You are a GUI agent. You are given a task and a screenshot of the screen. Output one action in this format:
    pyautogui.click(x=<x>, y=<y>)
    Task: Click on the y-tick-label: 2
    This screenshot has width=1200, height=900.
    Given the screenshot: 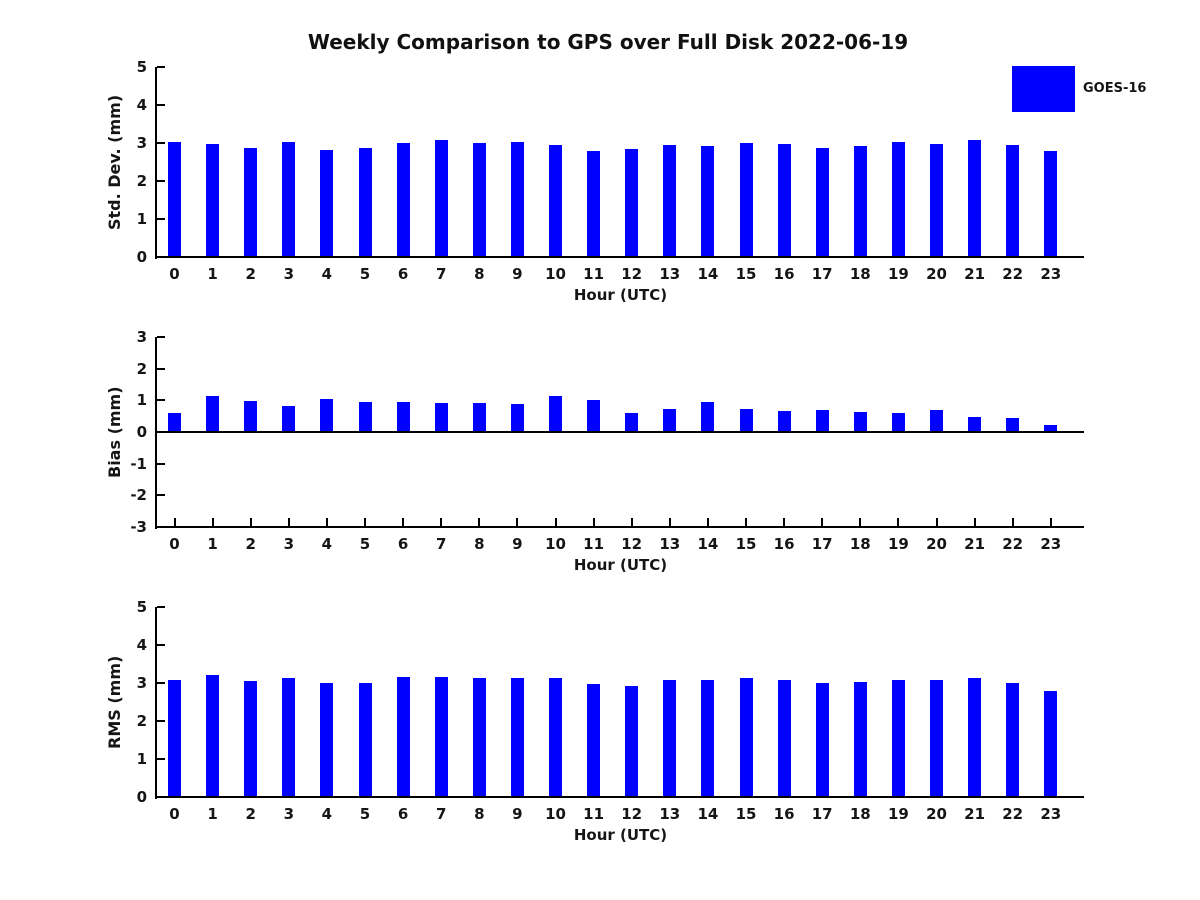 What is the action you would take?
    pyautogui.click(x=141, y=181)
    